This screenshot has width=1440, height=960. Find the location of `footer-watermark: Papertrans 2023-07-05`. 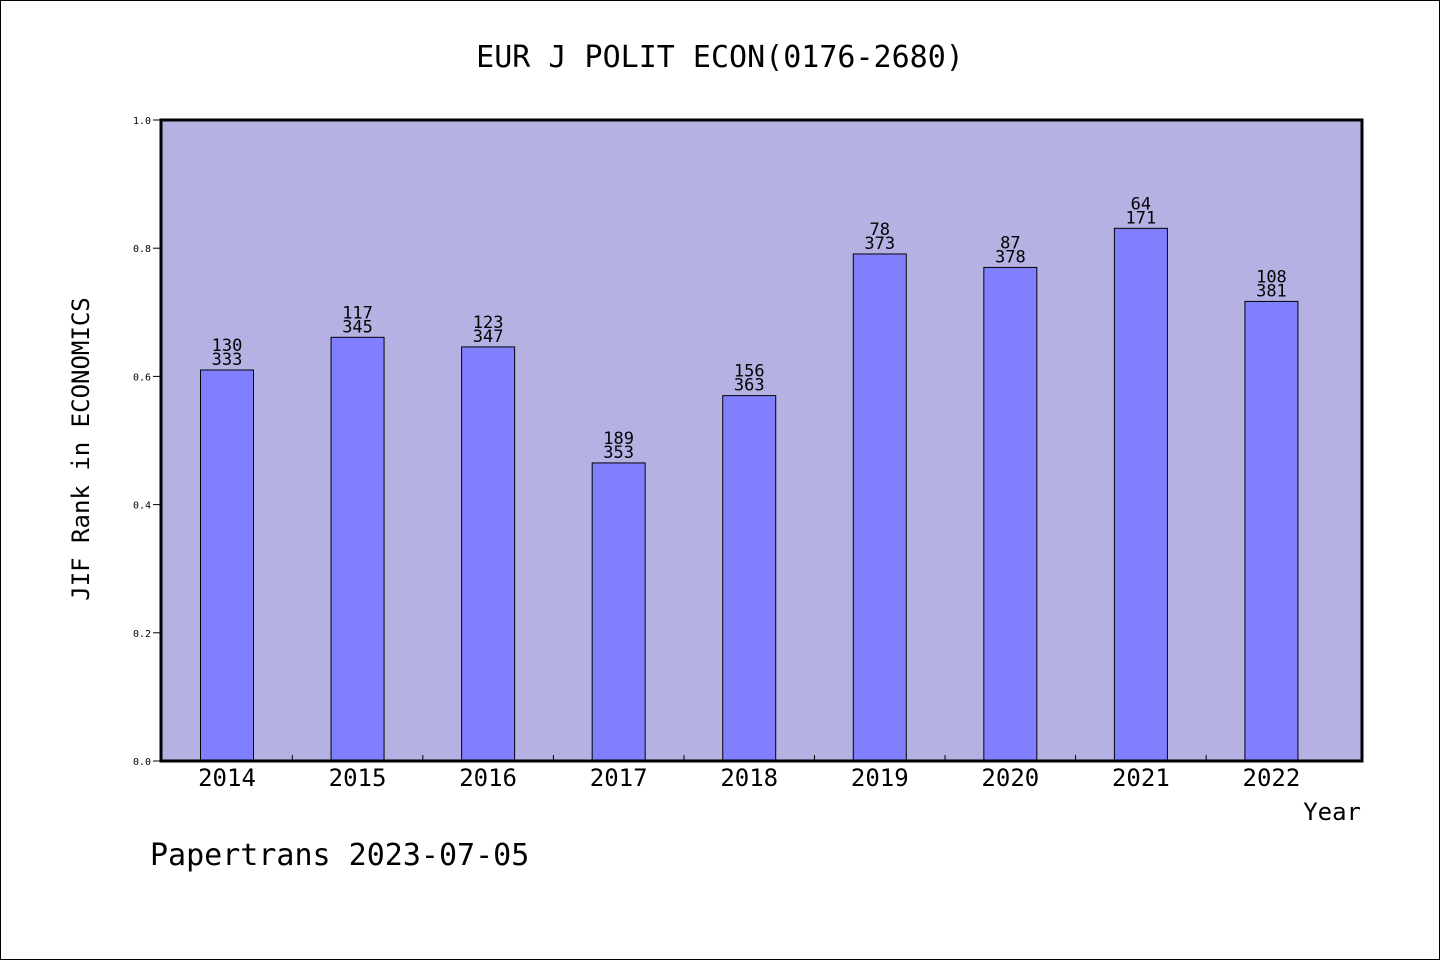

footer-watermark: Papertrans 2023-07-05 is located at coordinates (339, 855).